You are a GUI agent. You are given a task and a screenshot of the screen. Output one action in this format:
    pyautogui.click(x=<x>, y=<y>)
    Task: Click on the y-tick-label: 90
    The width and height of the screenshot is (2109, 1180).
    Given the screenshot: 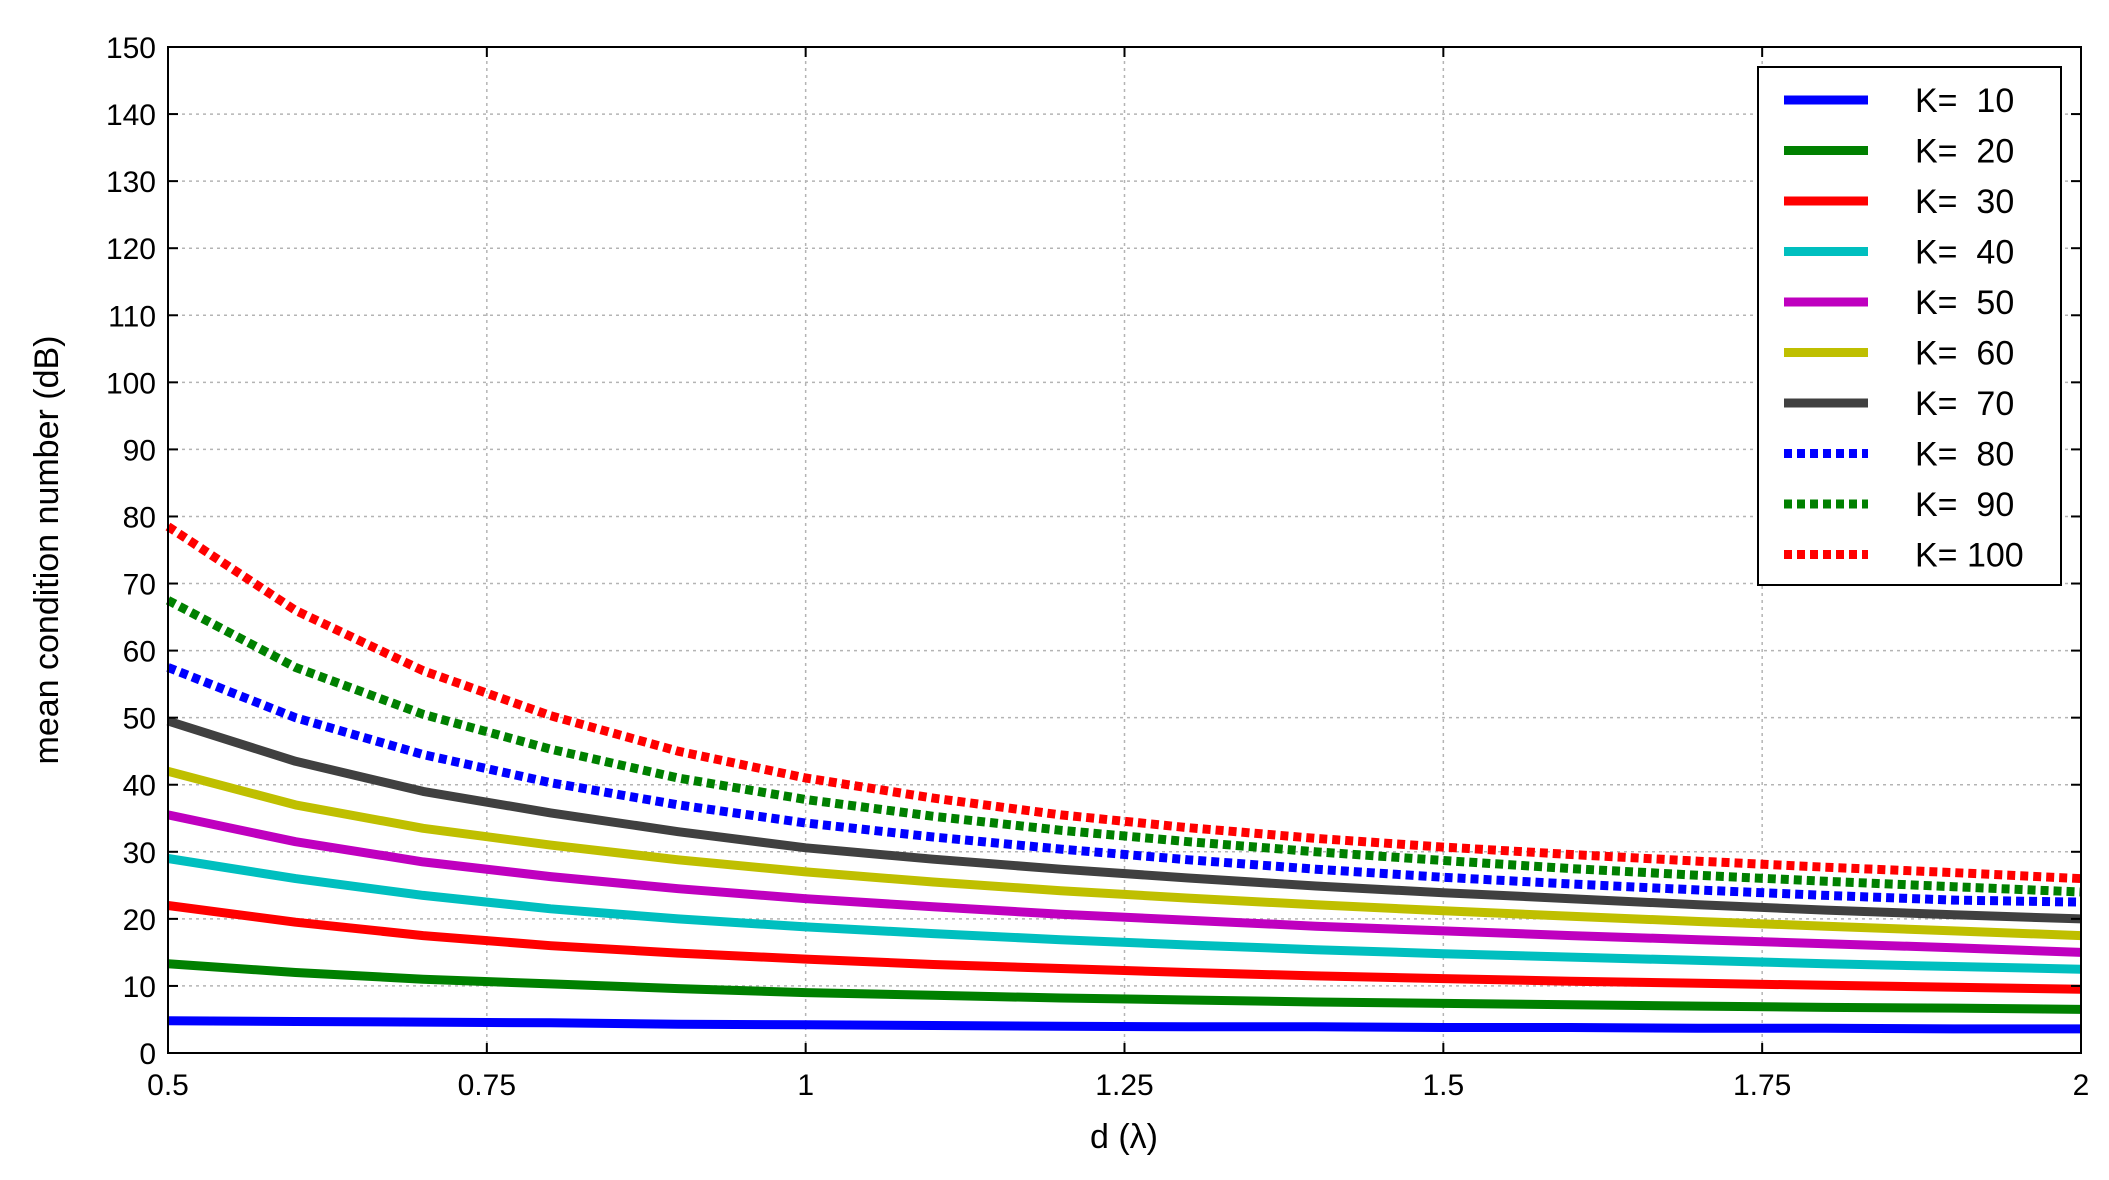 What is the action you would take?
    pyautogui.click(x=139, y=450)
    